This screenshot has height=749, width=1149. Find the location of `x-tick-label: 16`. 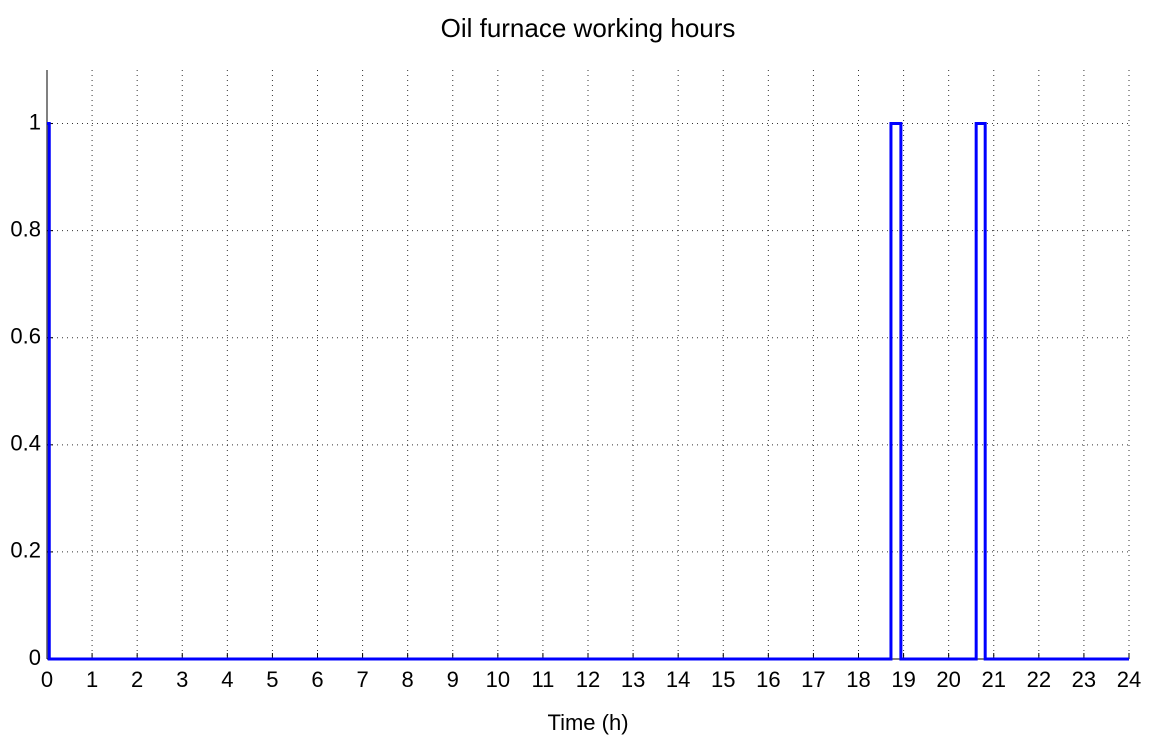

x-tick-label: 16 is located at coordinates (768, 679).